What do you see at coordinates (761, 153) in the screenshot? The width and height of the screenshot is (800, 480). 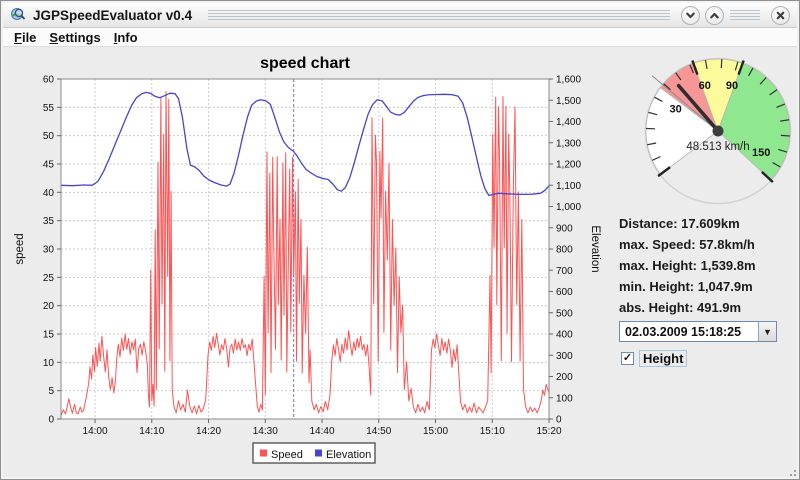 I see `svg-text: 150` at bounding box center [761, 153].